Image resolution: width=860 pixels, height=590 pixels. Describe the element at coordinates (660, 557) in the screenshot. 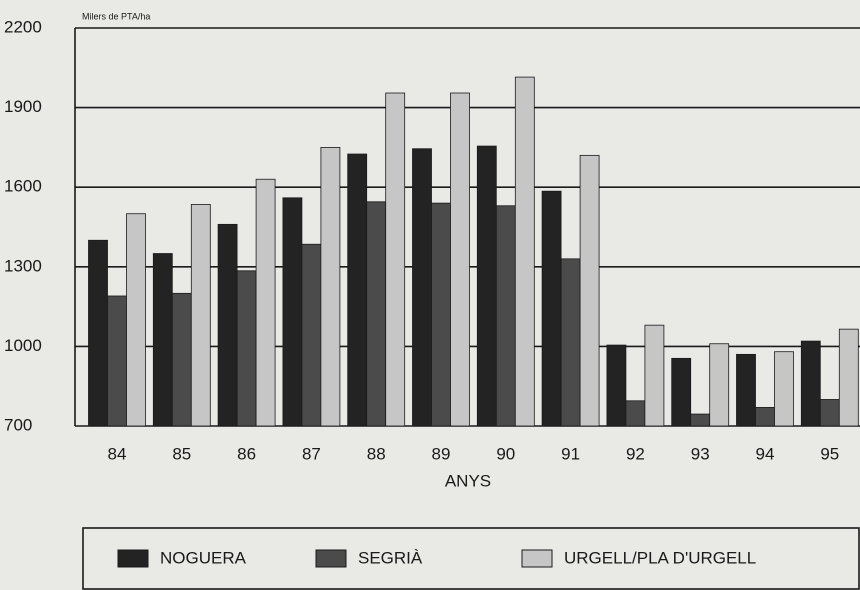

I see `legend-label: URGELL/PLA D'URGELL` at that location.